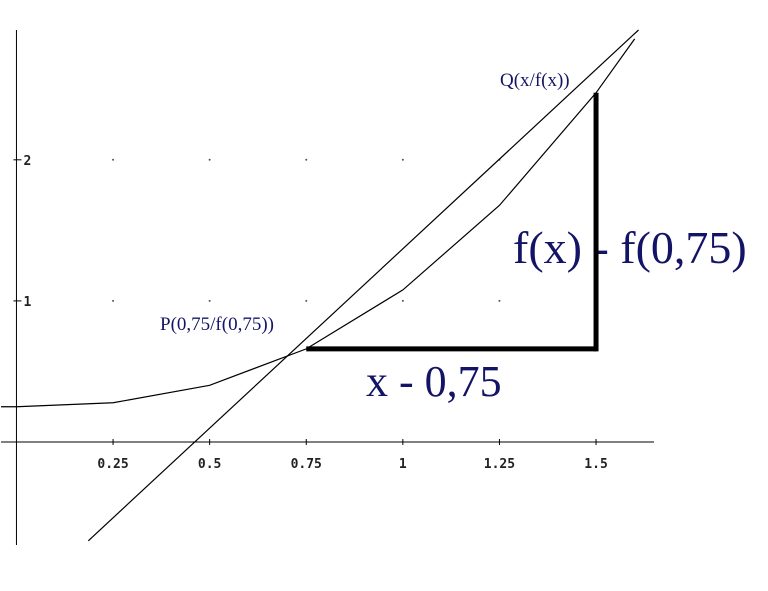 Image resolution: width=768 pixels, height=591 pixels. I want to click on point-p-label: P(0,75/f(0,75)), so click(217, 324).